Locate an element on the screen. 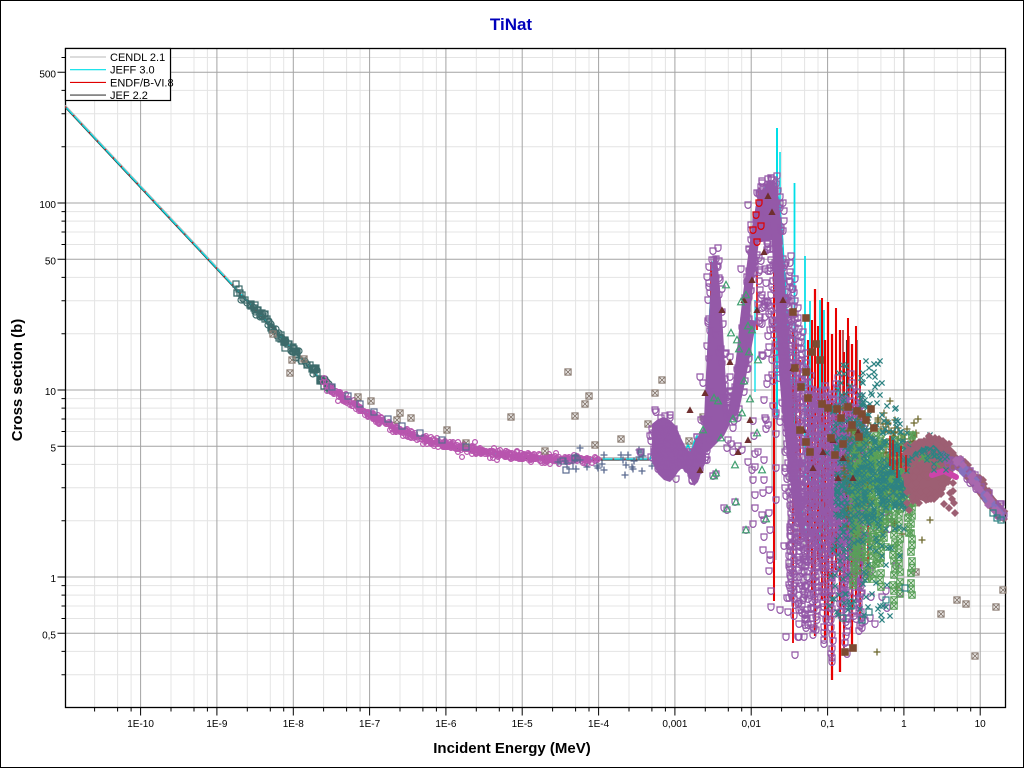 The width and height of the screenshot is (1024, 768). svg-text: 500 is located at coordinates (47, 74).